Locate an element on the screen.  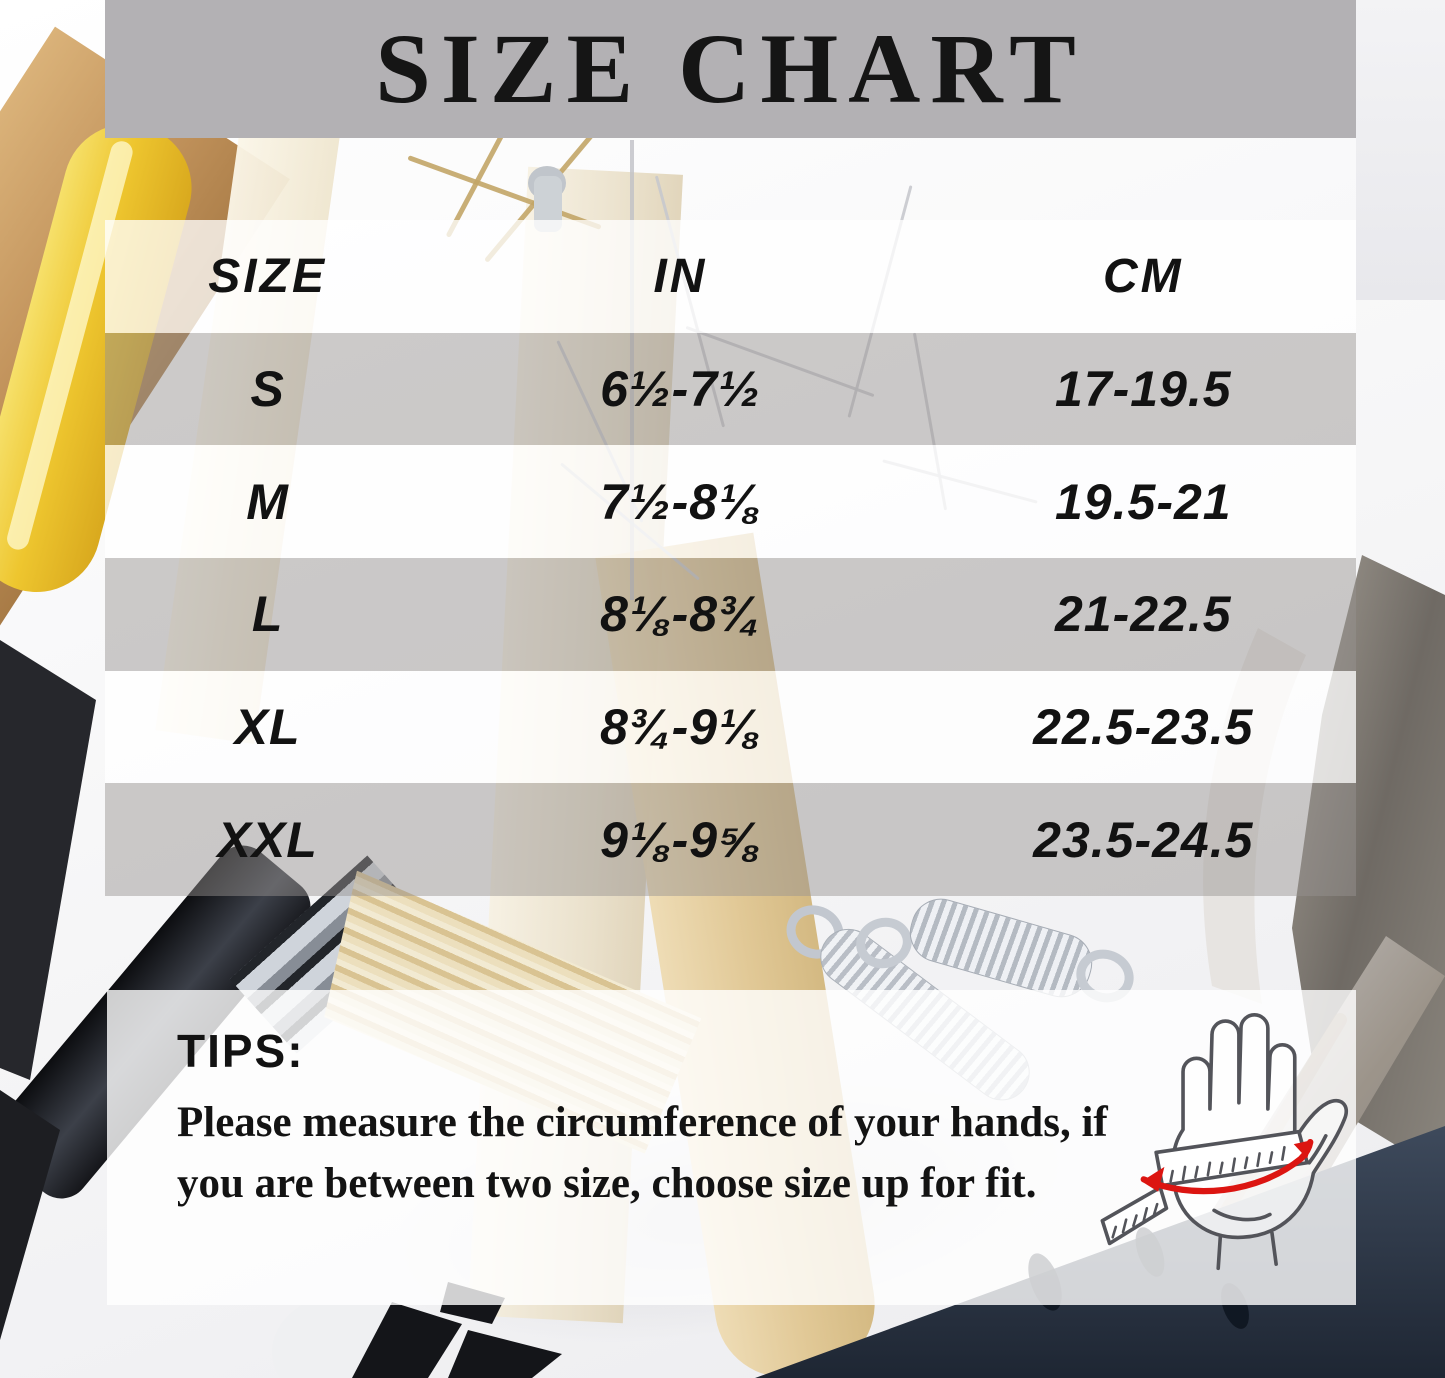
table-row: S 6½-7½ 17-19.5 is located at coordinates (730, 389).